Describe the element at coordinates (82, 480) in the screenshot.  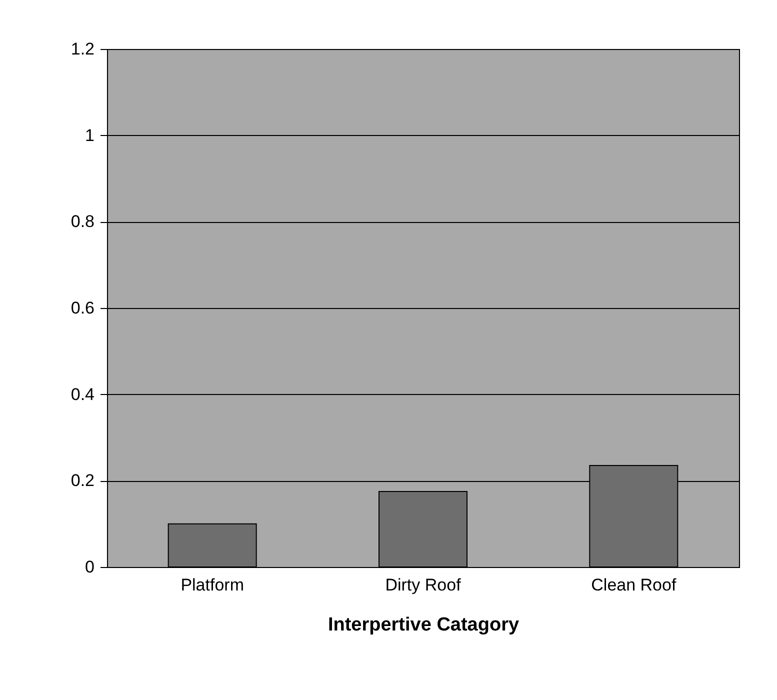
I see `y-tick-label: 0.2` at that location.